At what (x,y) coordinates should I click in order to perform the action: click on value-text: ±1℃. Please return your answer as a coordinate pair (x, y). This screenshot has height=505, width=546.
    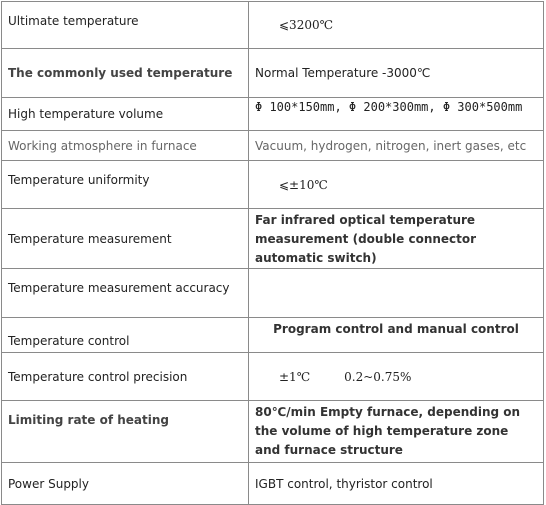
    Looking at the image, I should click on (295, 376).